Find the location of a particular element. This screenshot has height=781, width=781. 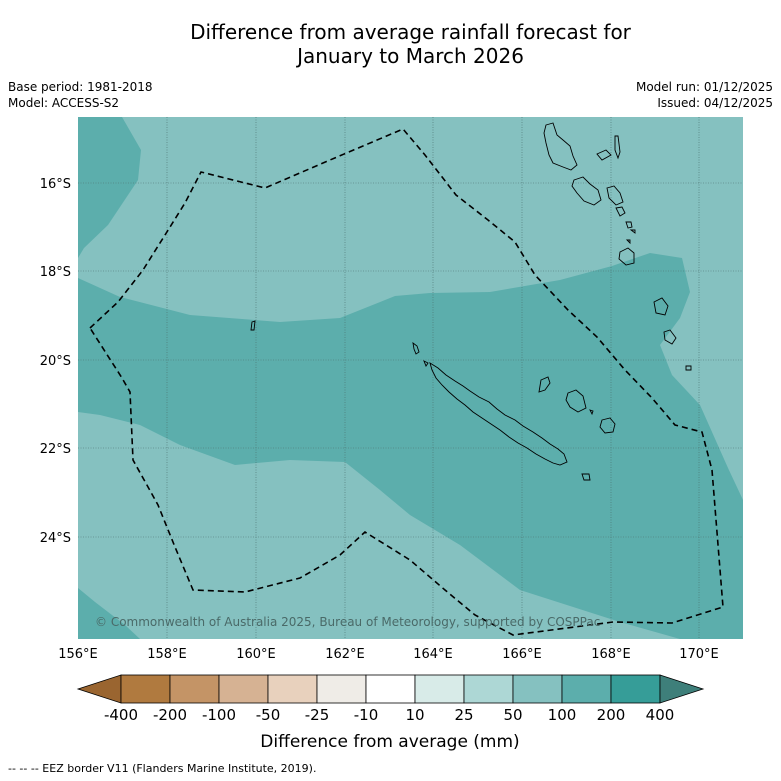

colorbar-tick-label: -25 is located at coordinates (317, 715).